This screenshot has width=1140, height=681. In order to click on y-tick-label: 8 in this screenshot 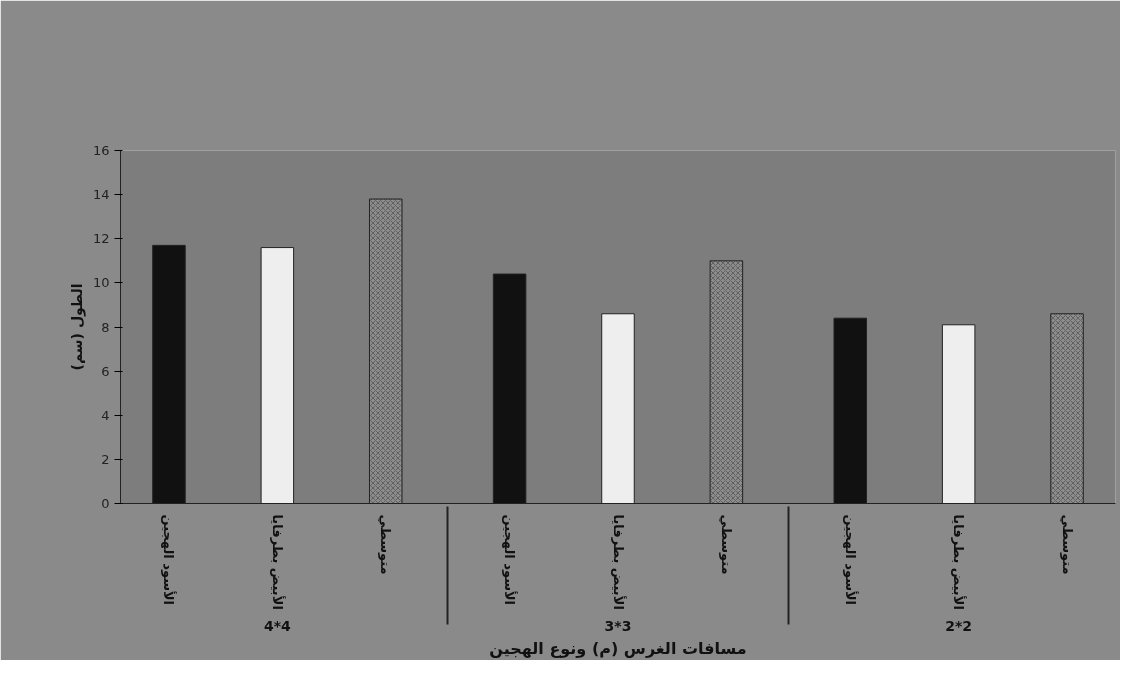, I will do `click(105, 327)`.